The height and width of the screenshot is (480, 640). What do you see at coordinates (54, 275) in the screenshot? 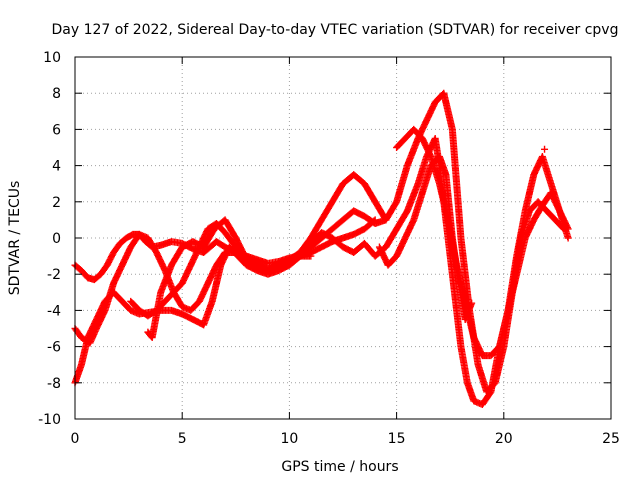
I see `y-tick-label: -2` at bounding box center [54, 275].